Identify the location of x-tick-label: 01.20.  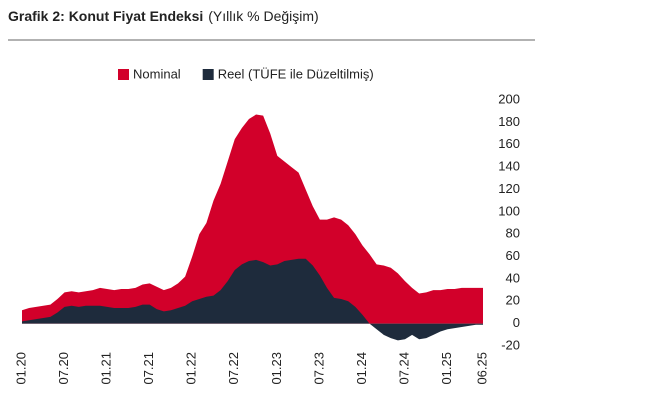
(20, 368).